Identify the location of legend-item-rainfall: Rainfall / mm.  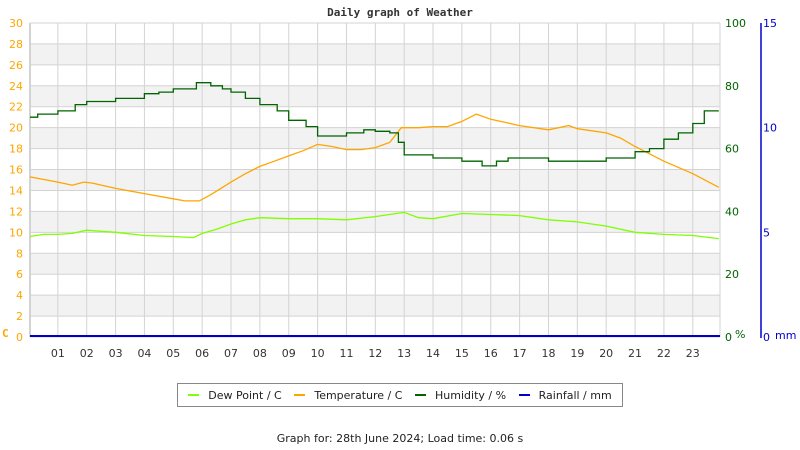
(565, 395).